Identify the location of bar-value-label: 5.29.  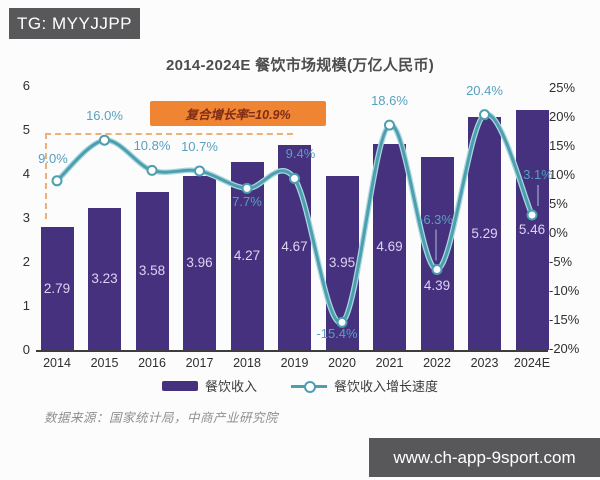
(484, 233).